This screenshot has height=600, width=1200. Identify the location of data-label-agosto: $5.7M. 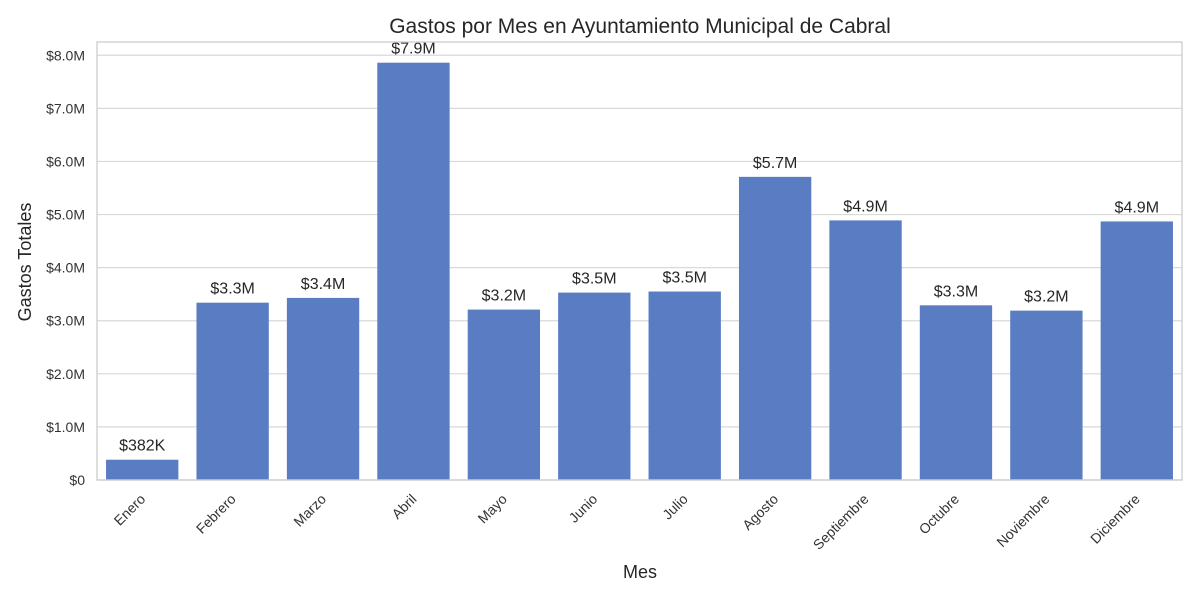
(775, 163).